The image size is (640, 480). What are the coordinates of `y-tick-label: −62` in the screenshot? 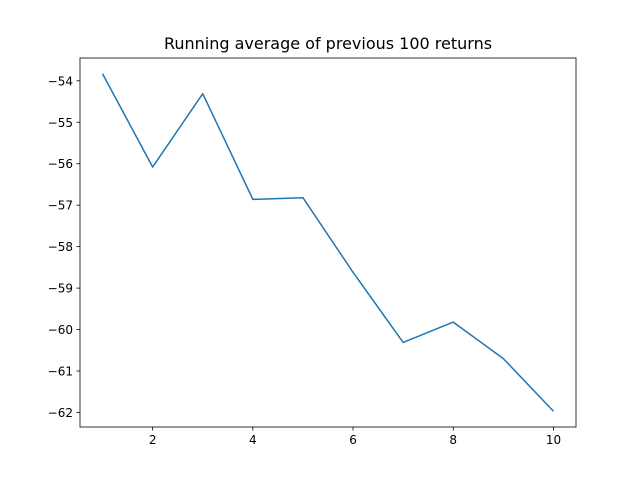 It's located at (60, 413).